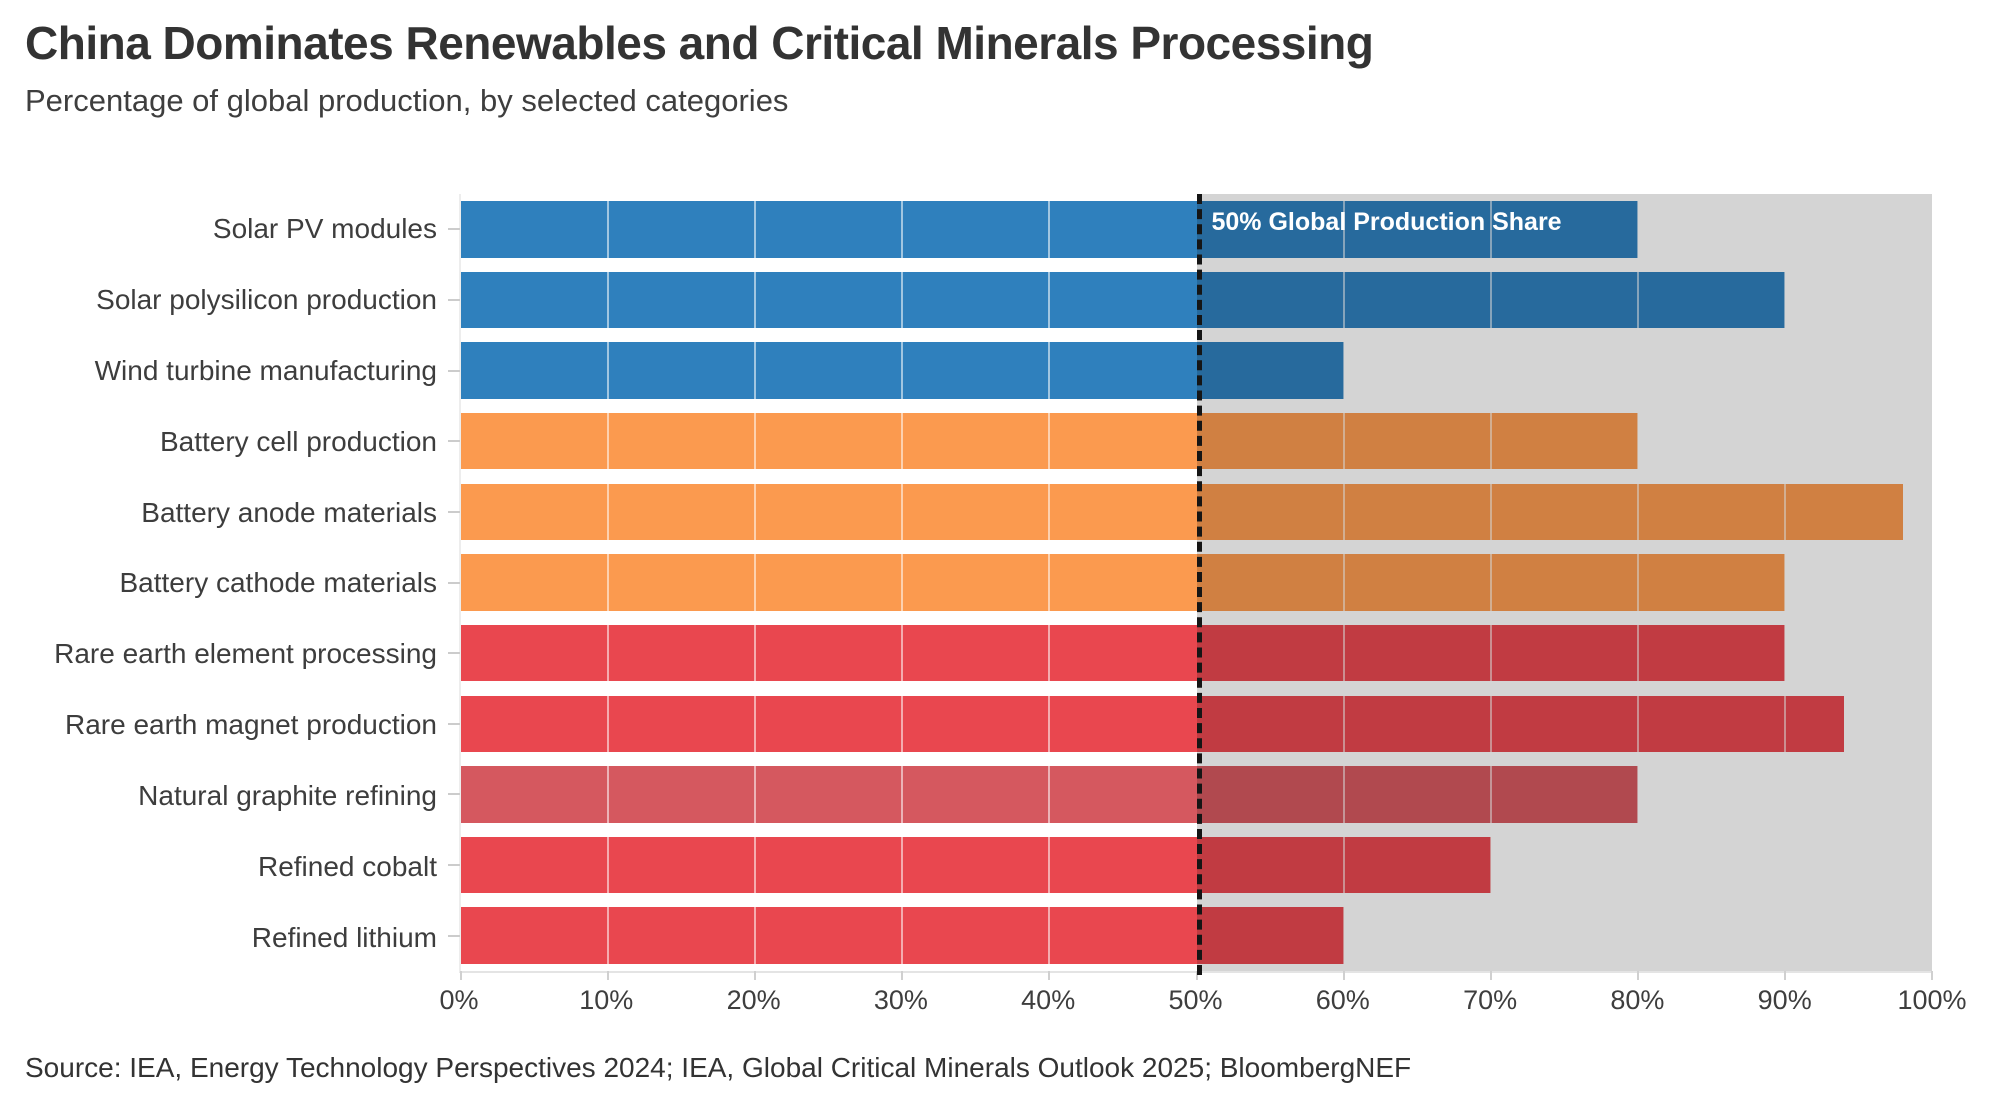  I want to click on category-label: Rare earth element processing, so click(245, 654).